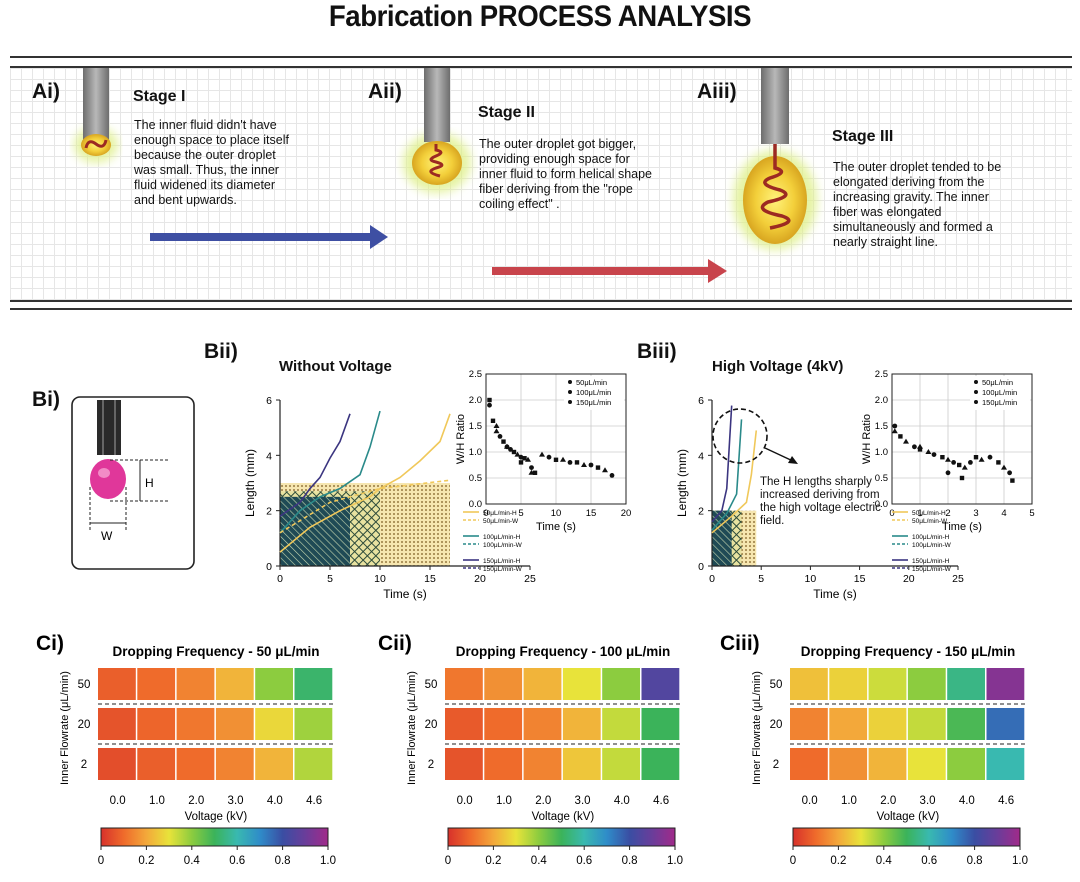 The height and width of the screenshot is (882, 1080). What do you see at coordinates (475, 504) in the screenshot?
I see `y-tick-label: 0.0` at bounding box center [475, 504].